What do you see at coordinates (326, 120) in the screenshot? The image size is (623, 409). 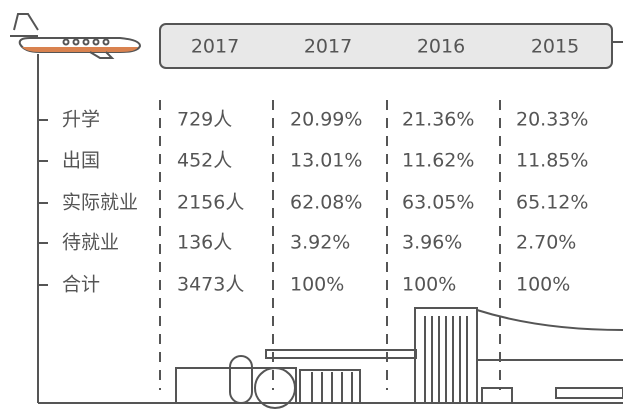 I see `cell: 20.99%` at bounding box center [326, 120].